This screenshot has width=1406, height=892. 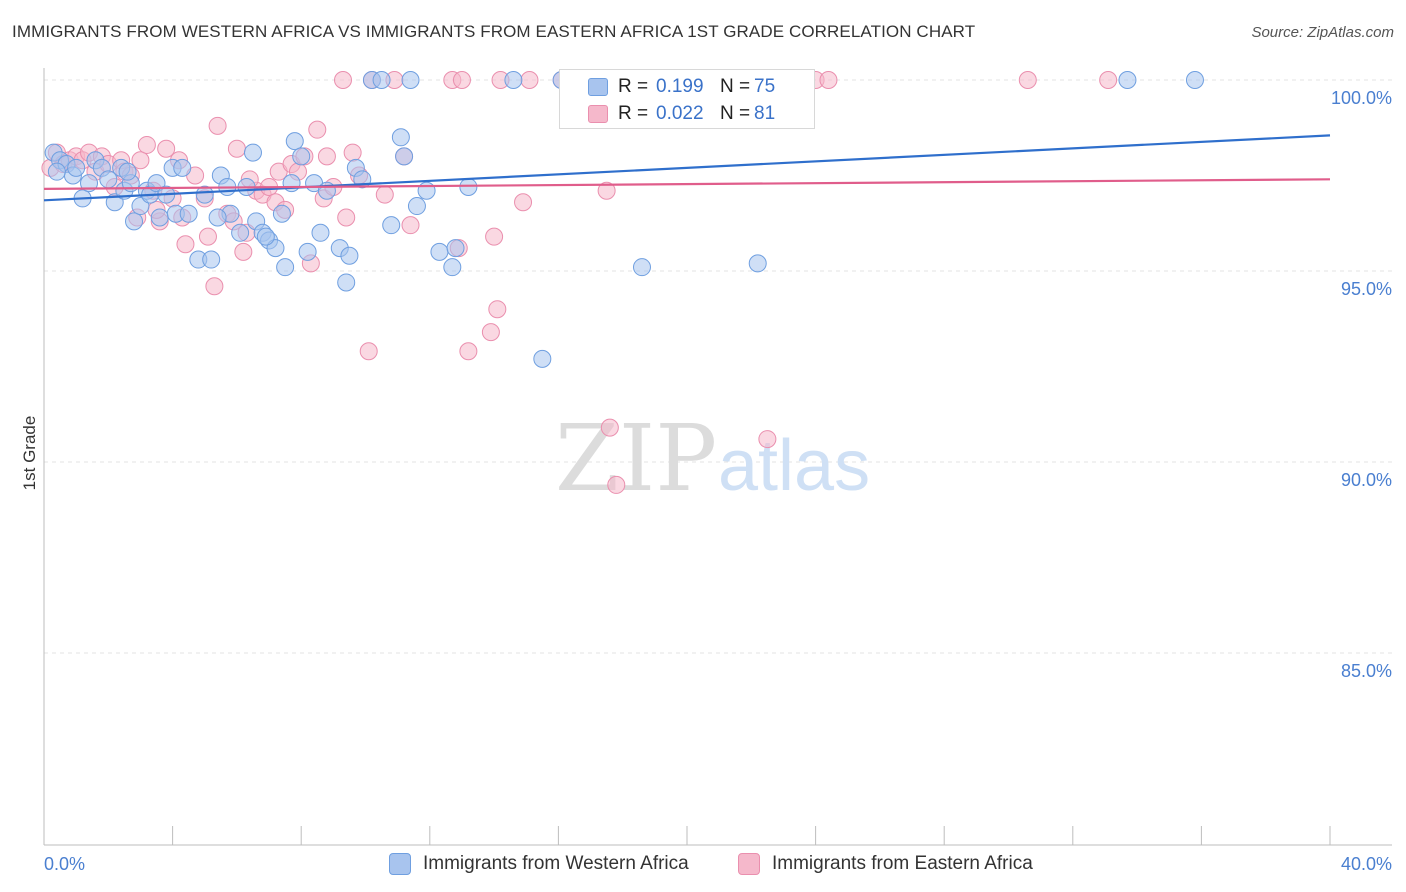 What do you see at coordinates (687, 184) in the screenshot?
I see `eastern-africa-trend-line` at bounding box center [687, 184].